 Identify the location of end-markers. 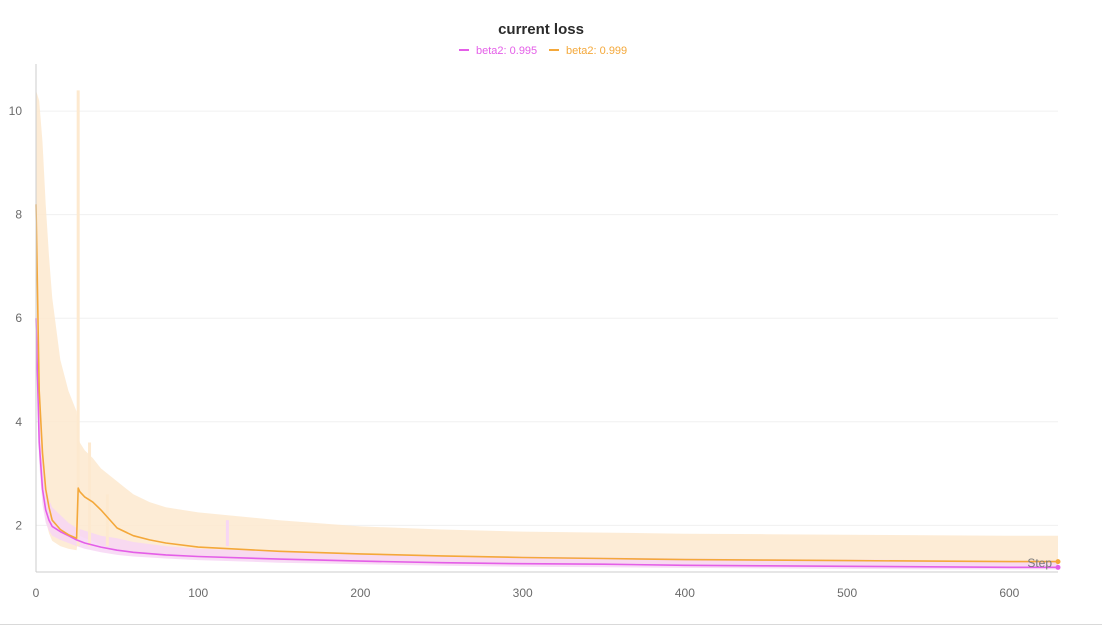
(1058, 564).